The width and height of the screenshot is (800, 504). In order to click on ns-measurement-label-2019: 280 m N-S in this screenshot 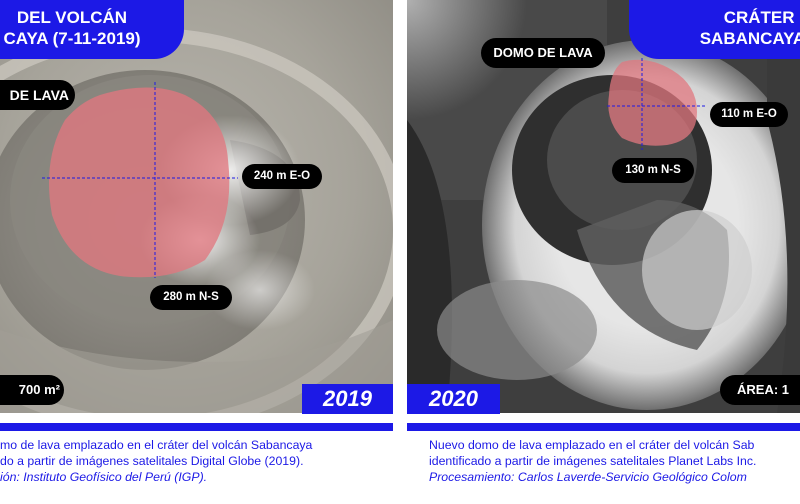, I will do `click(191, 297)`.